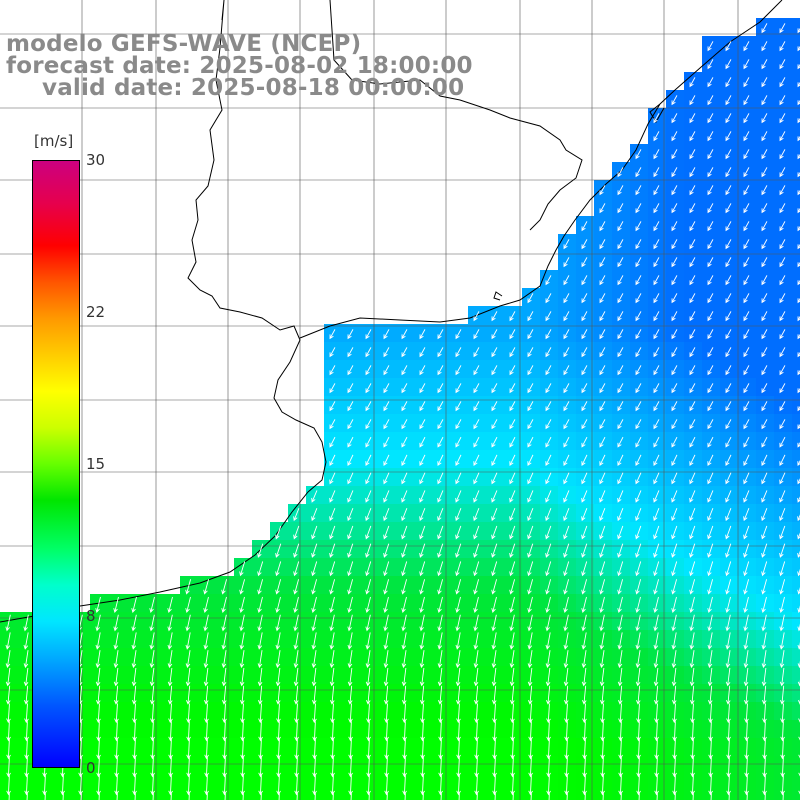 This screenshot has width=800, height=800. I want to click on forecast-date: forecast date: 2025-08-02 18:00:00, so click(239, 66).